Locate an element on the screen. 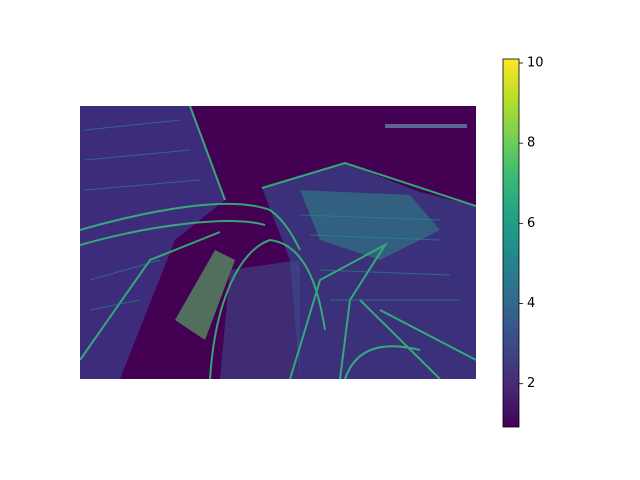 The height and width of the screenshot is (480, 640). colorbar-tick-label: 8 is located at coordinates (531, 143).